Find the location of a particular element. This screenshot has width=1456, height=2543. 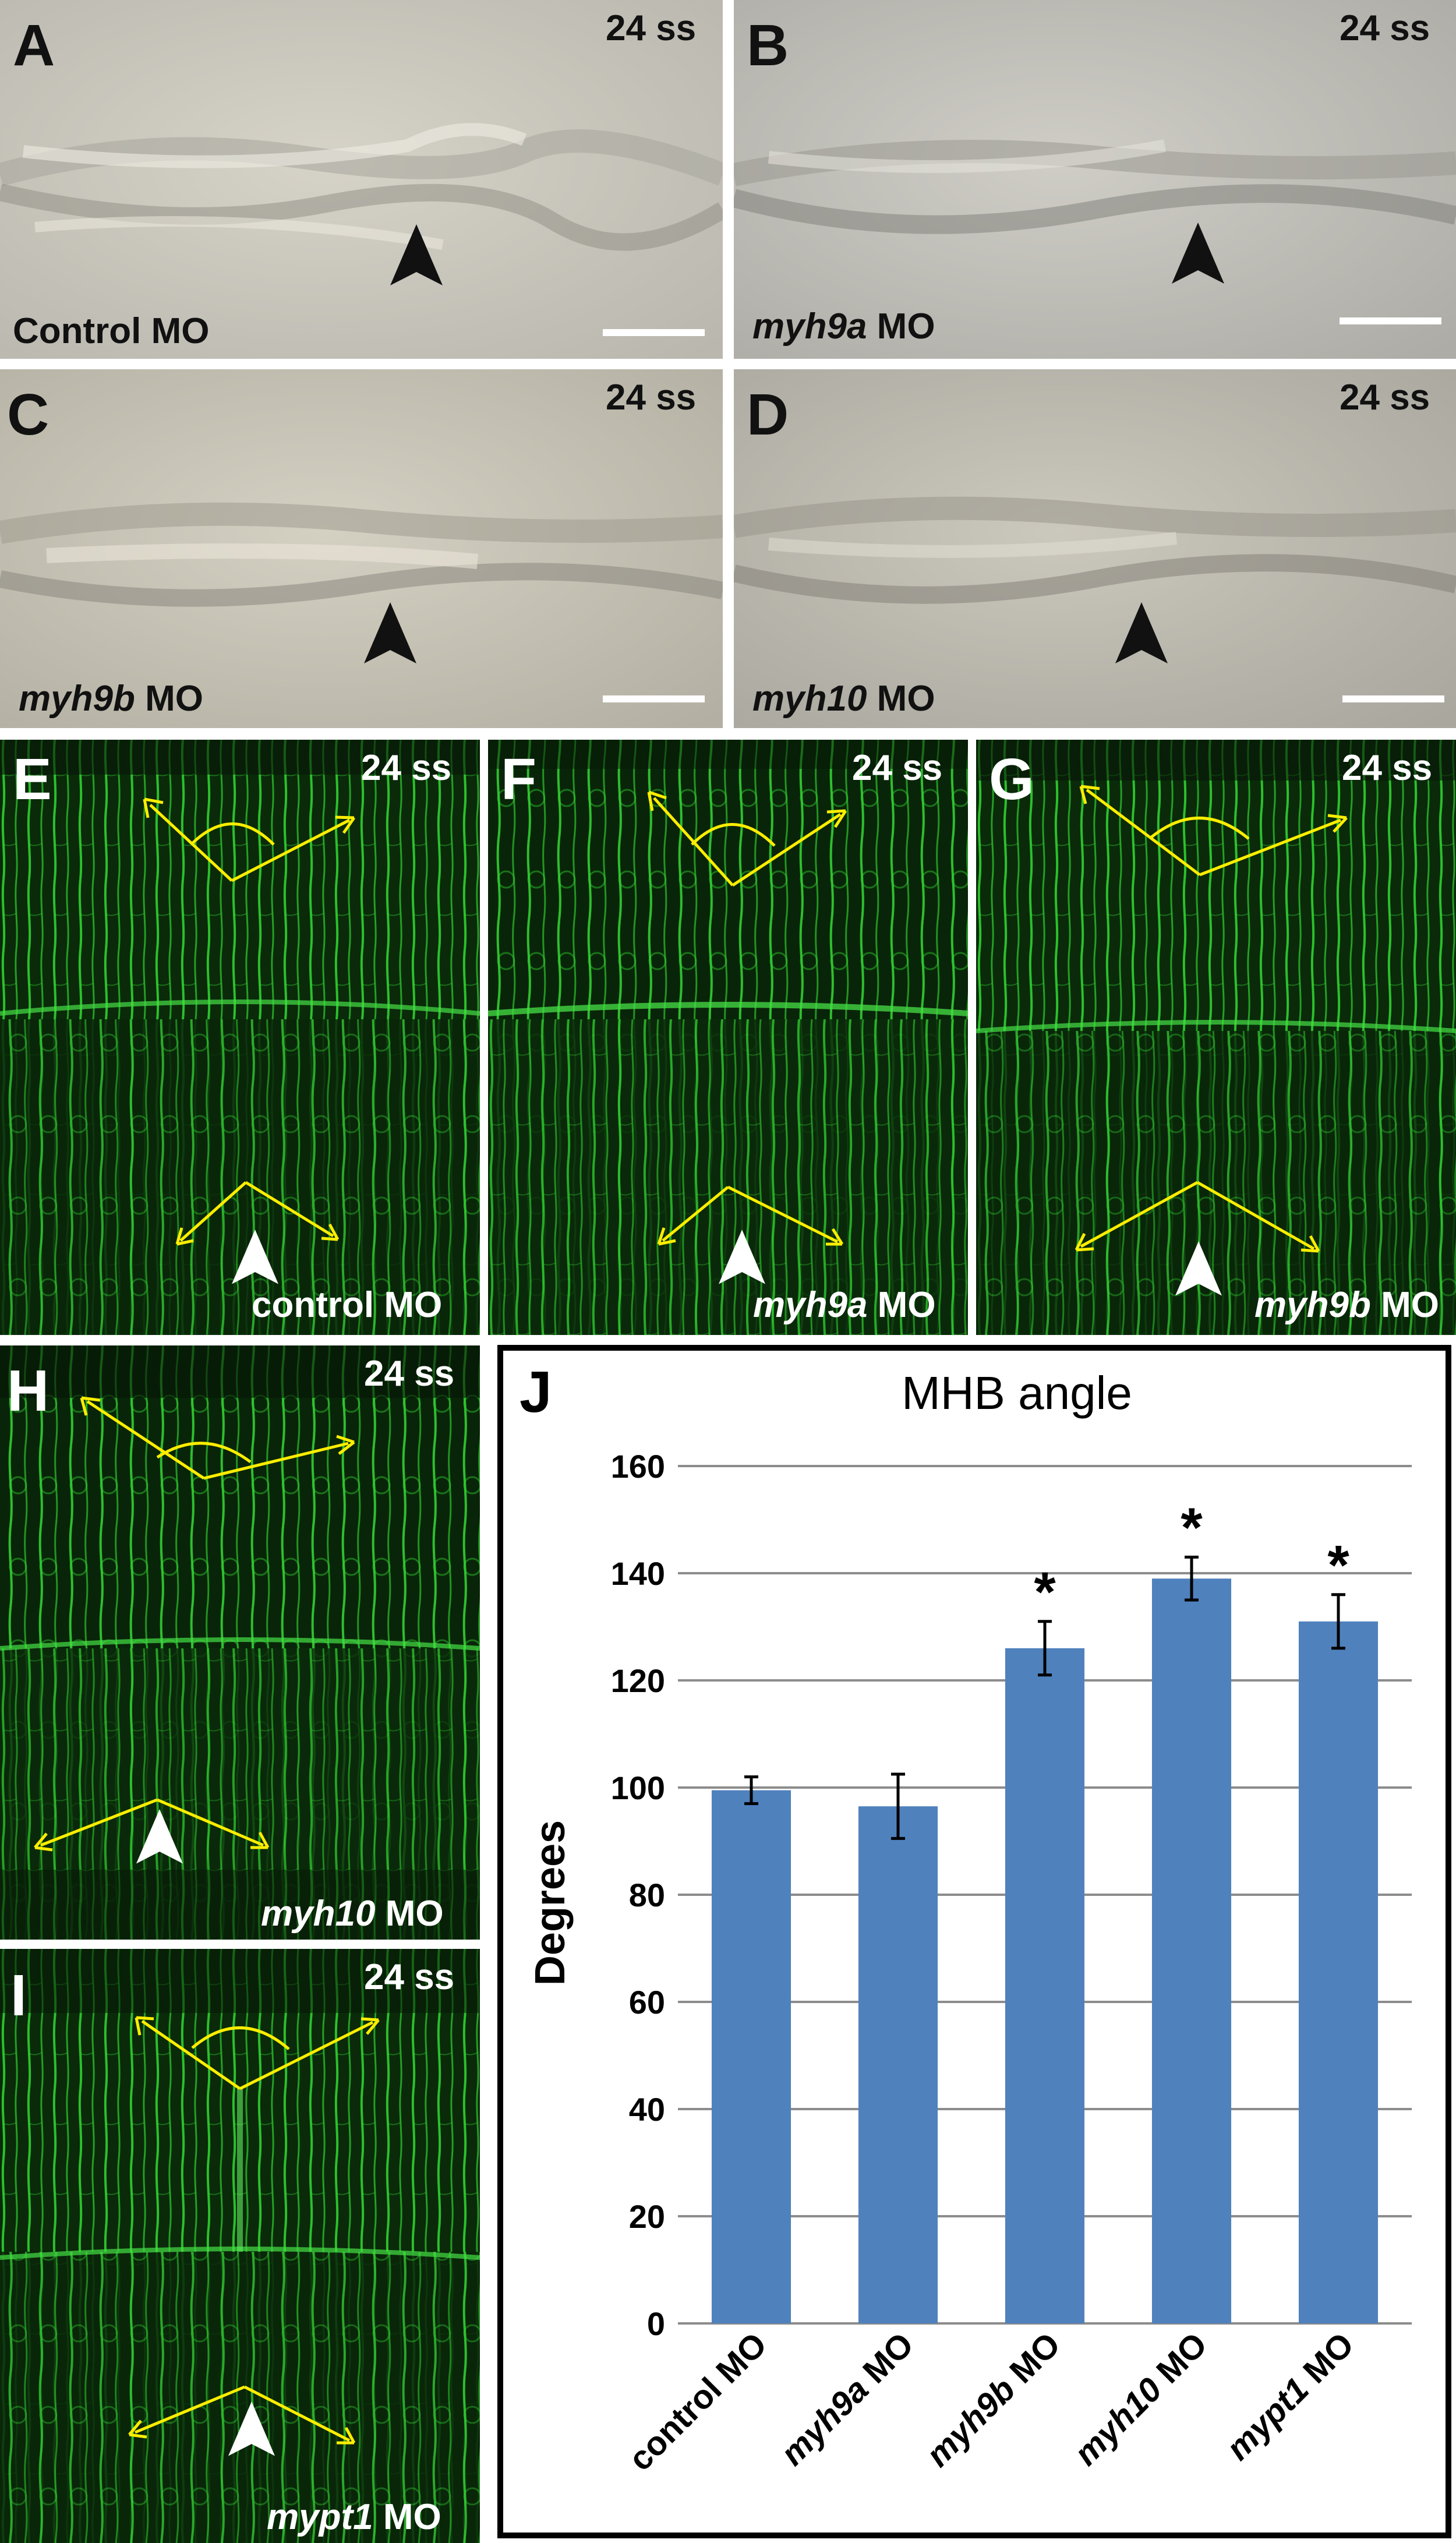

panel-b-brightfield: B 24 ss myh9a MO is located at coordinates (1095, 179).